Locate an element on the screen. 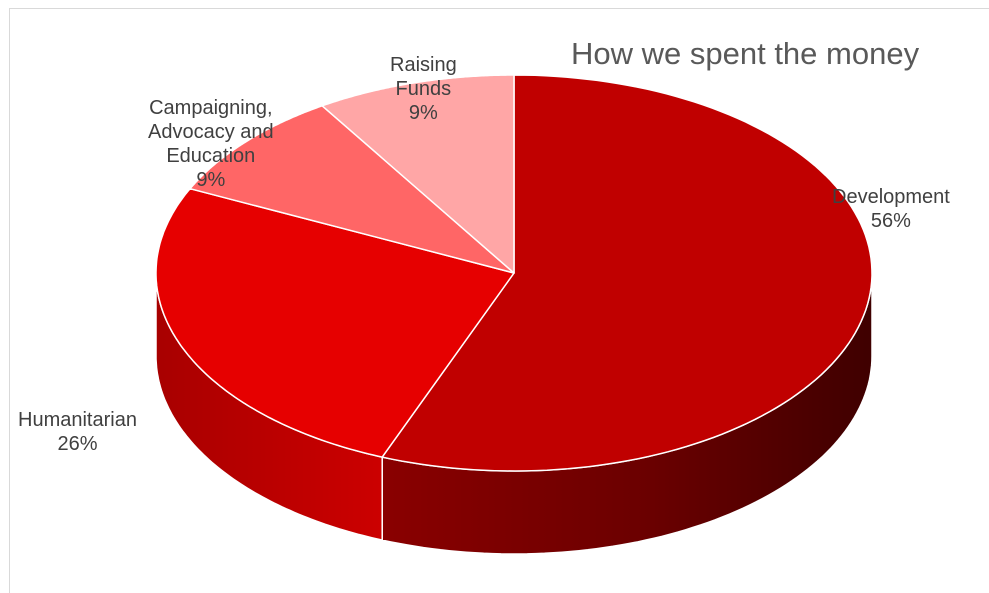  label-humanitarian-name: Humanitarian is located at coordinates (77, 420).